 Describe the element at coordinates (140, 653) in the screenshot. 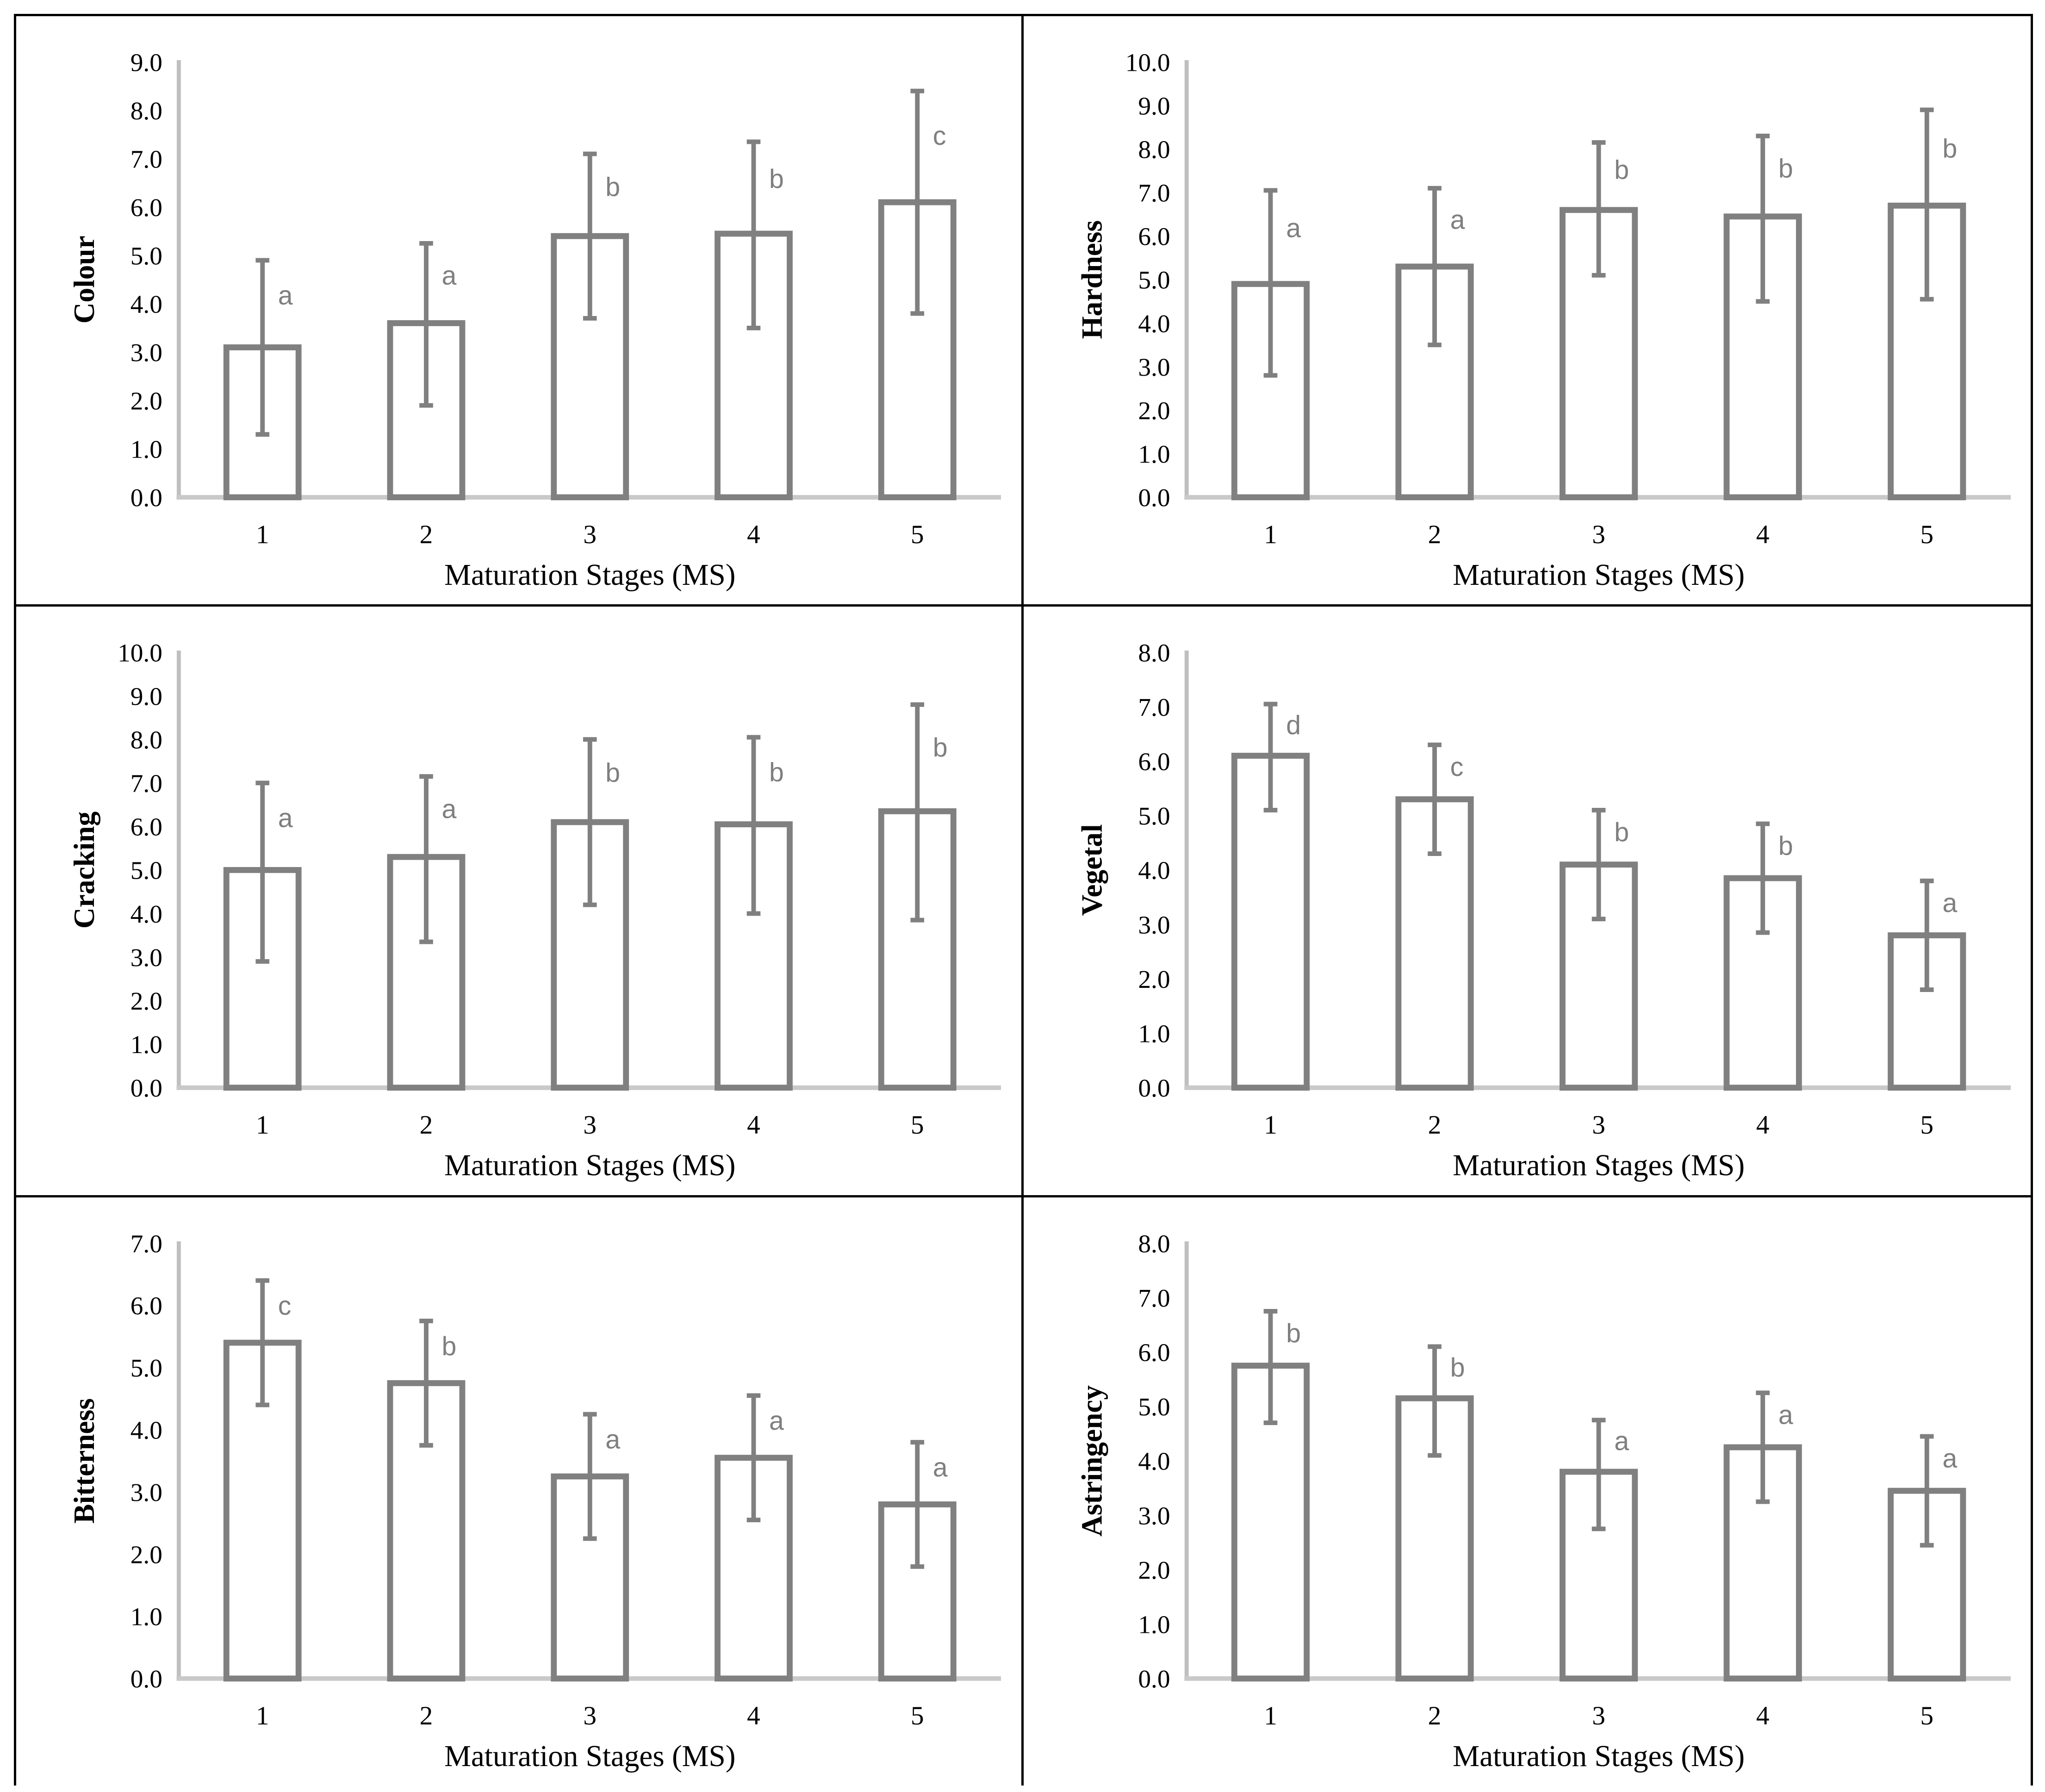

I see `y-tick-label: 10.0` at that location.